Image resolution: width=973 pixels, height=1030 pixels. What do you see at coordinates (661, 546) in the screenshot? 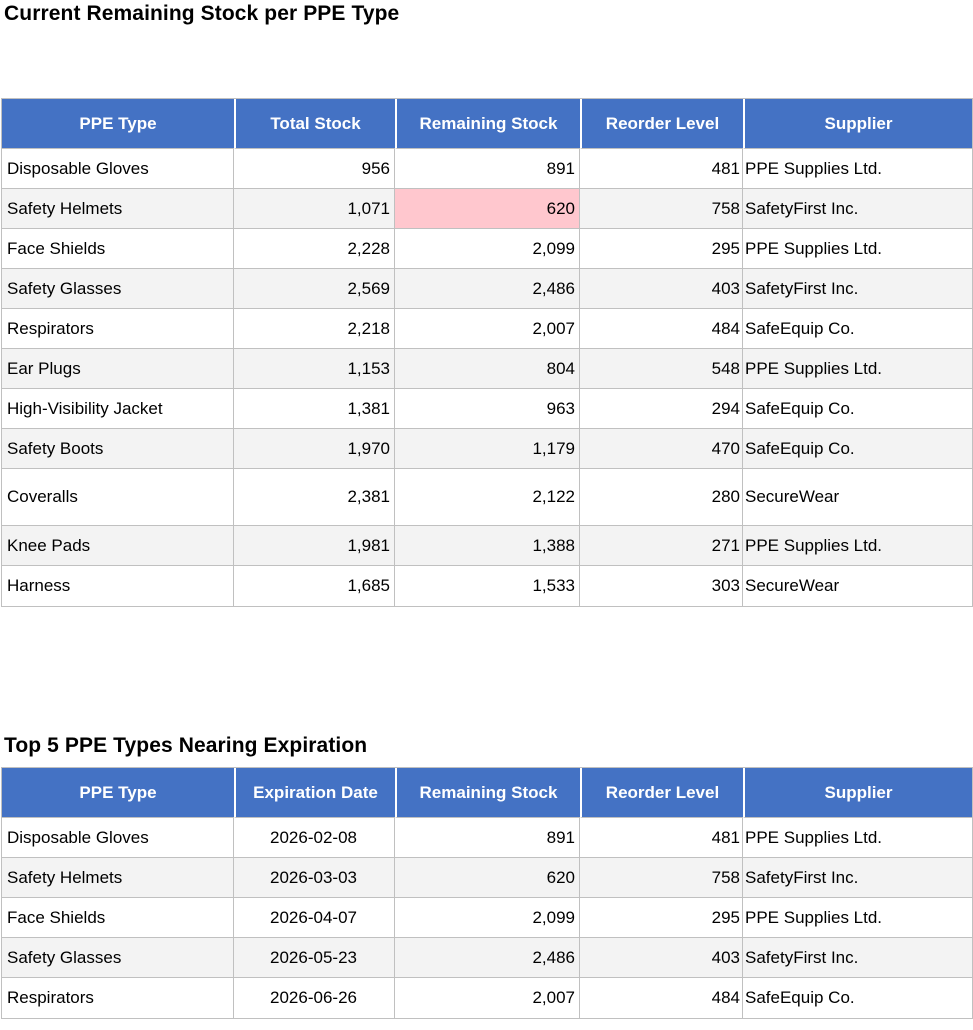
I see `cell-reorder-level: 271` at bounding box center [661, 546].